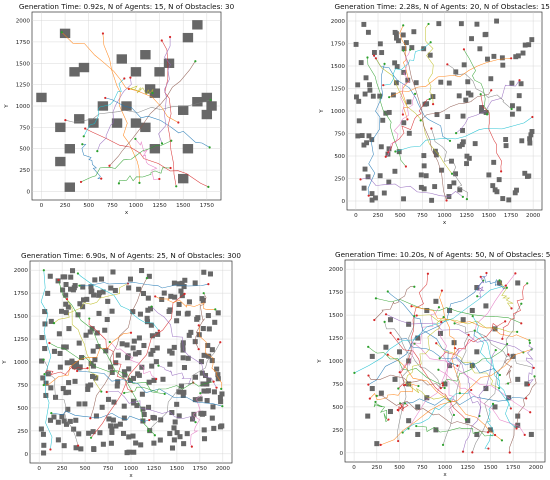 The image size is (550, 480). I want to click on y-tick-label: 1500, so click(338, 67).